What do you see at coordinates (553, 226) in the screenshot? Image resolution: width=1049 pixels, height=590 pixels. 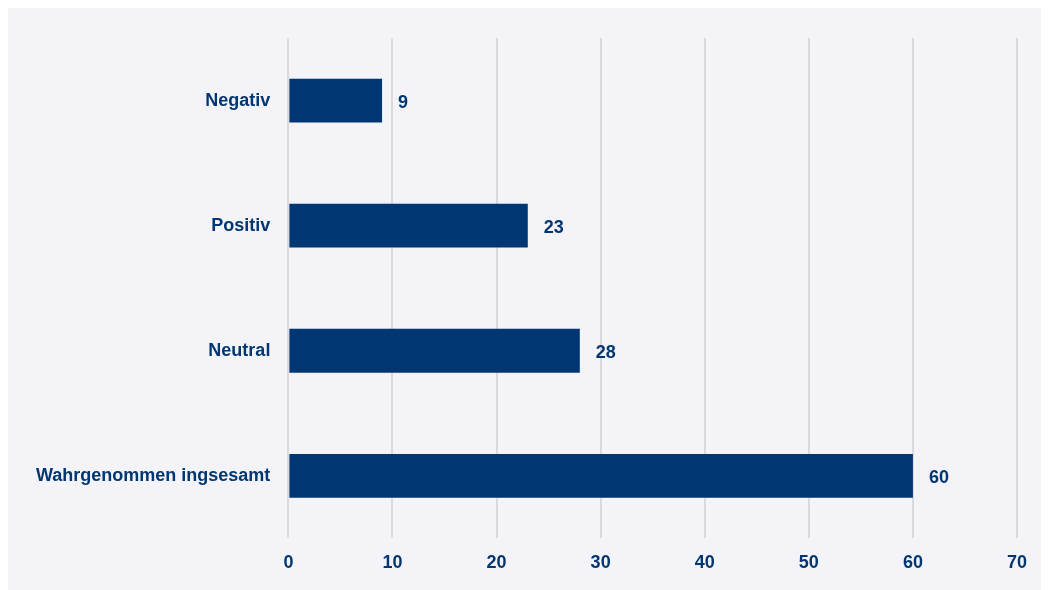 I see `data-label: 23` at bounding box center [553, 226].